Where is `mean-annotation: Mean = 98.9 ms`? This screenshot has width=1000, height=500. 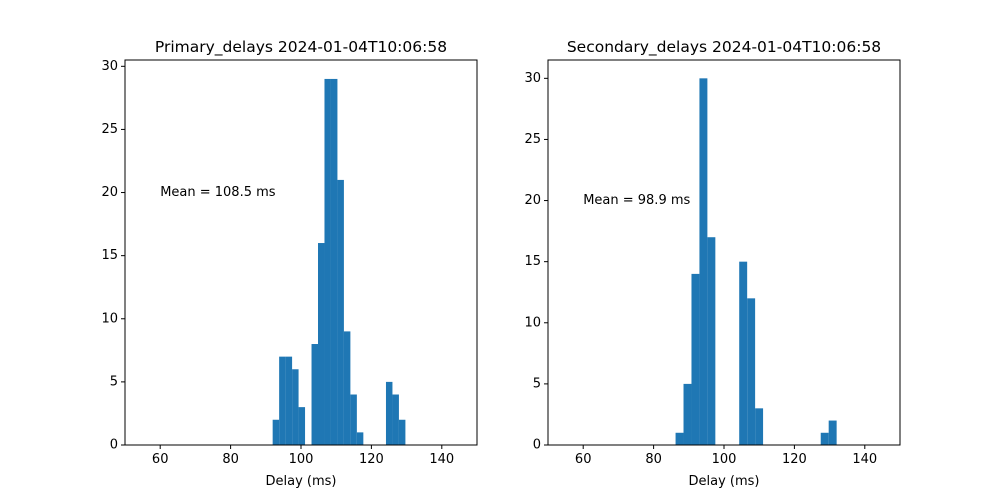 mean-annotation: Mean = 98.9 ms is located at coordinates (636, 200).